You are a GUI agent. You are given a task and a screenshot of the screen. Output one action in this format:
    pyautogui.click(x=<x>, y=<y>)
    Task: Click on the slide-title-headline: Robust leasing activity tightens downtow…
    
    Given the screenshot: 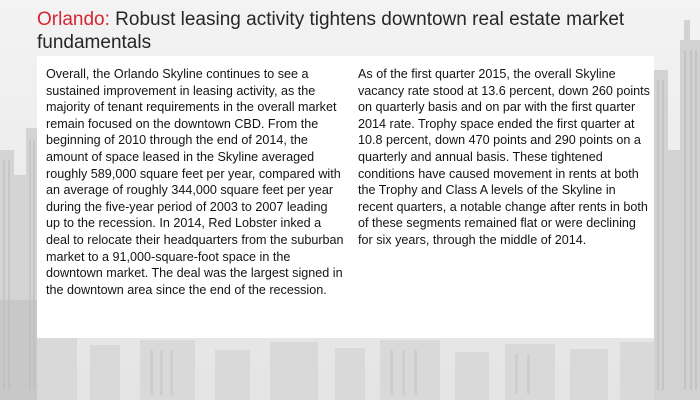 What is the action you would take?
    pyautogui.click(x=331, y=31)
    